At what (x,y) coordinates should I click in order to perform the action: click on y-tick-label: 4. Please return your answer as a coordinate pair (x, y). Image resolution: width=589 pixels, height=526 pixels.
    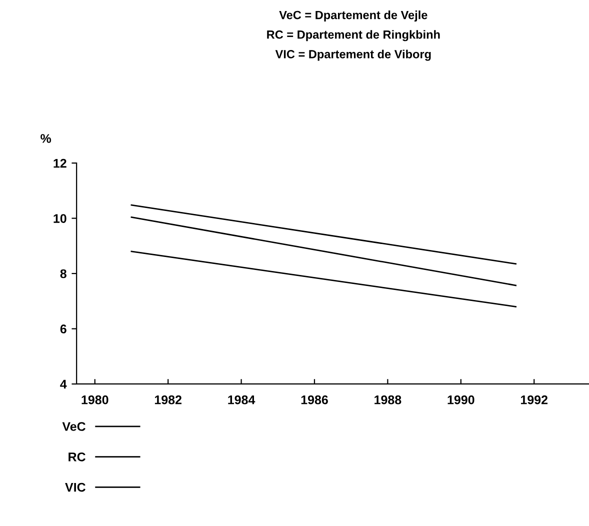
    Looking at the image, I should click on (63, 384).